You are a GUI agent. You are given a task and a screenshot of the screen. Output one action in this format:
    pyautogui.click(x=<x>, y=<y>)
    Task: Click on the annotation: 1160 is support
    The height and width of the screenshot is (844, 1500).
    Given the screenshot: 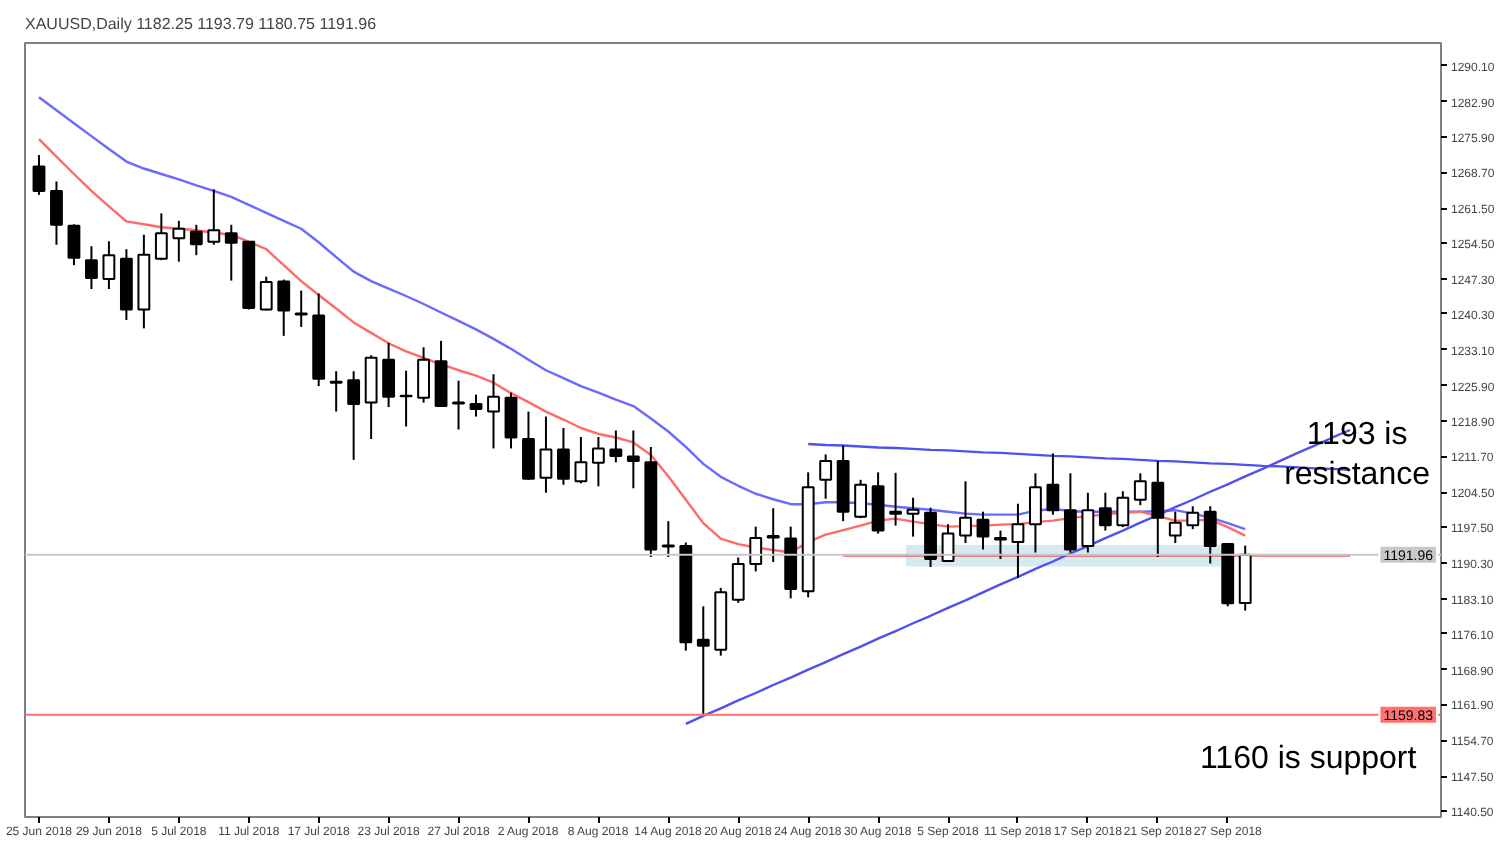 What is the action you would take?
    pyautogui.click(x=1308, y=758)
    